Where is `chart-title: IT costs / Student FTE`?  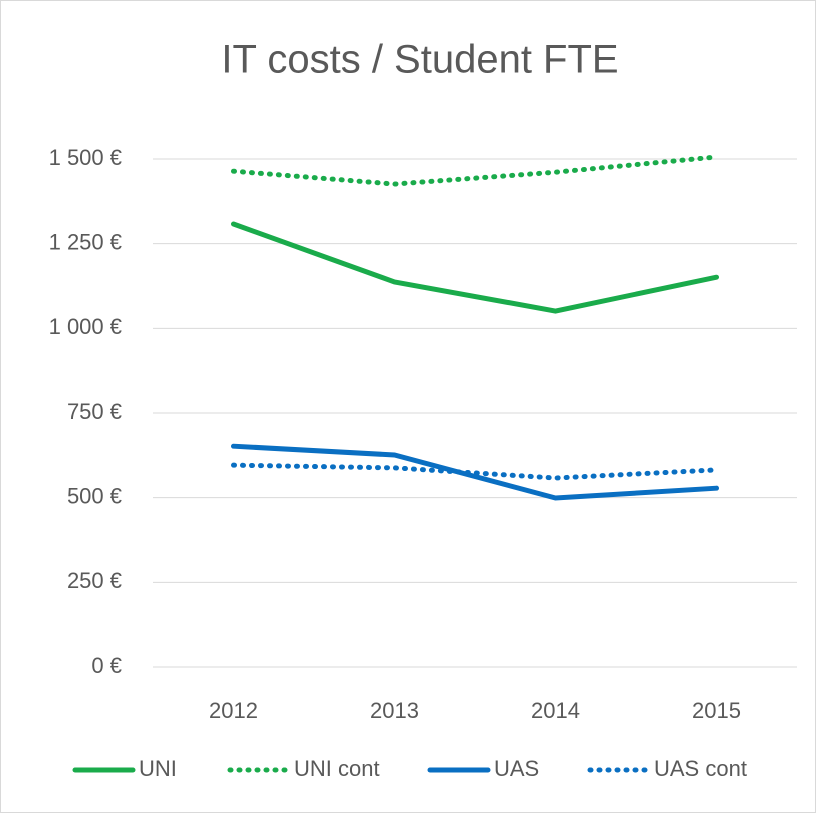
chart-title: IT costs / Student FTE is located at coordinates (419, 60).